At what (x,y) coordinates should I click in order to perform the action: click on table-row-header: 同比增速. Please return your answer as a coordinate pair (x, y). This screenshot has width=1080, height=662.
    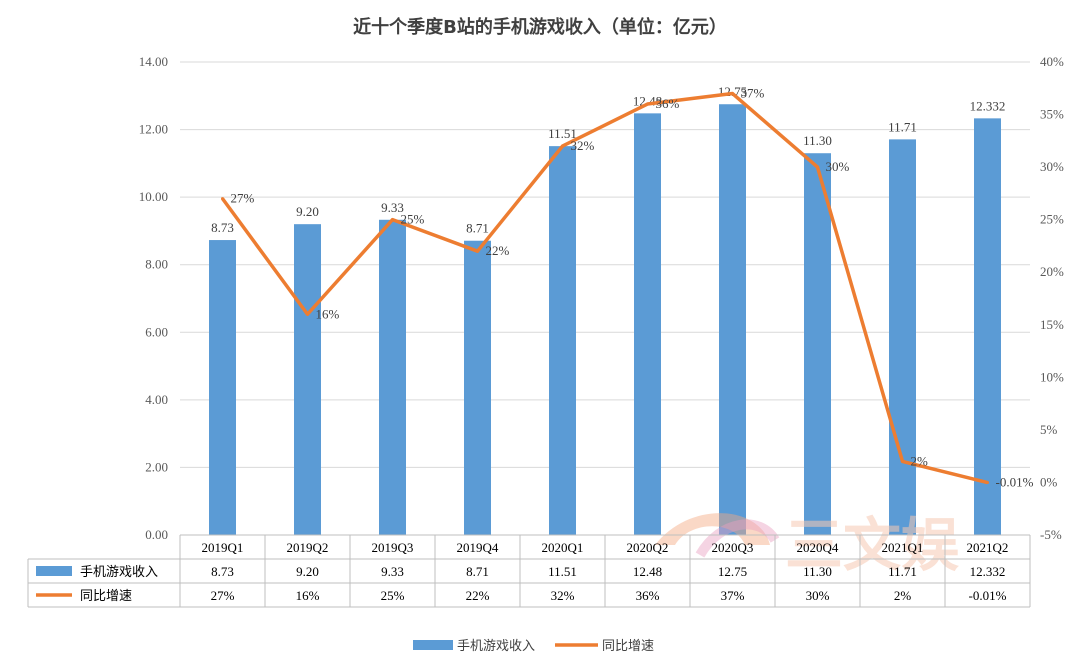
    Looking at the image, I should click on (106, 595).